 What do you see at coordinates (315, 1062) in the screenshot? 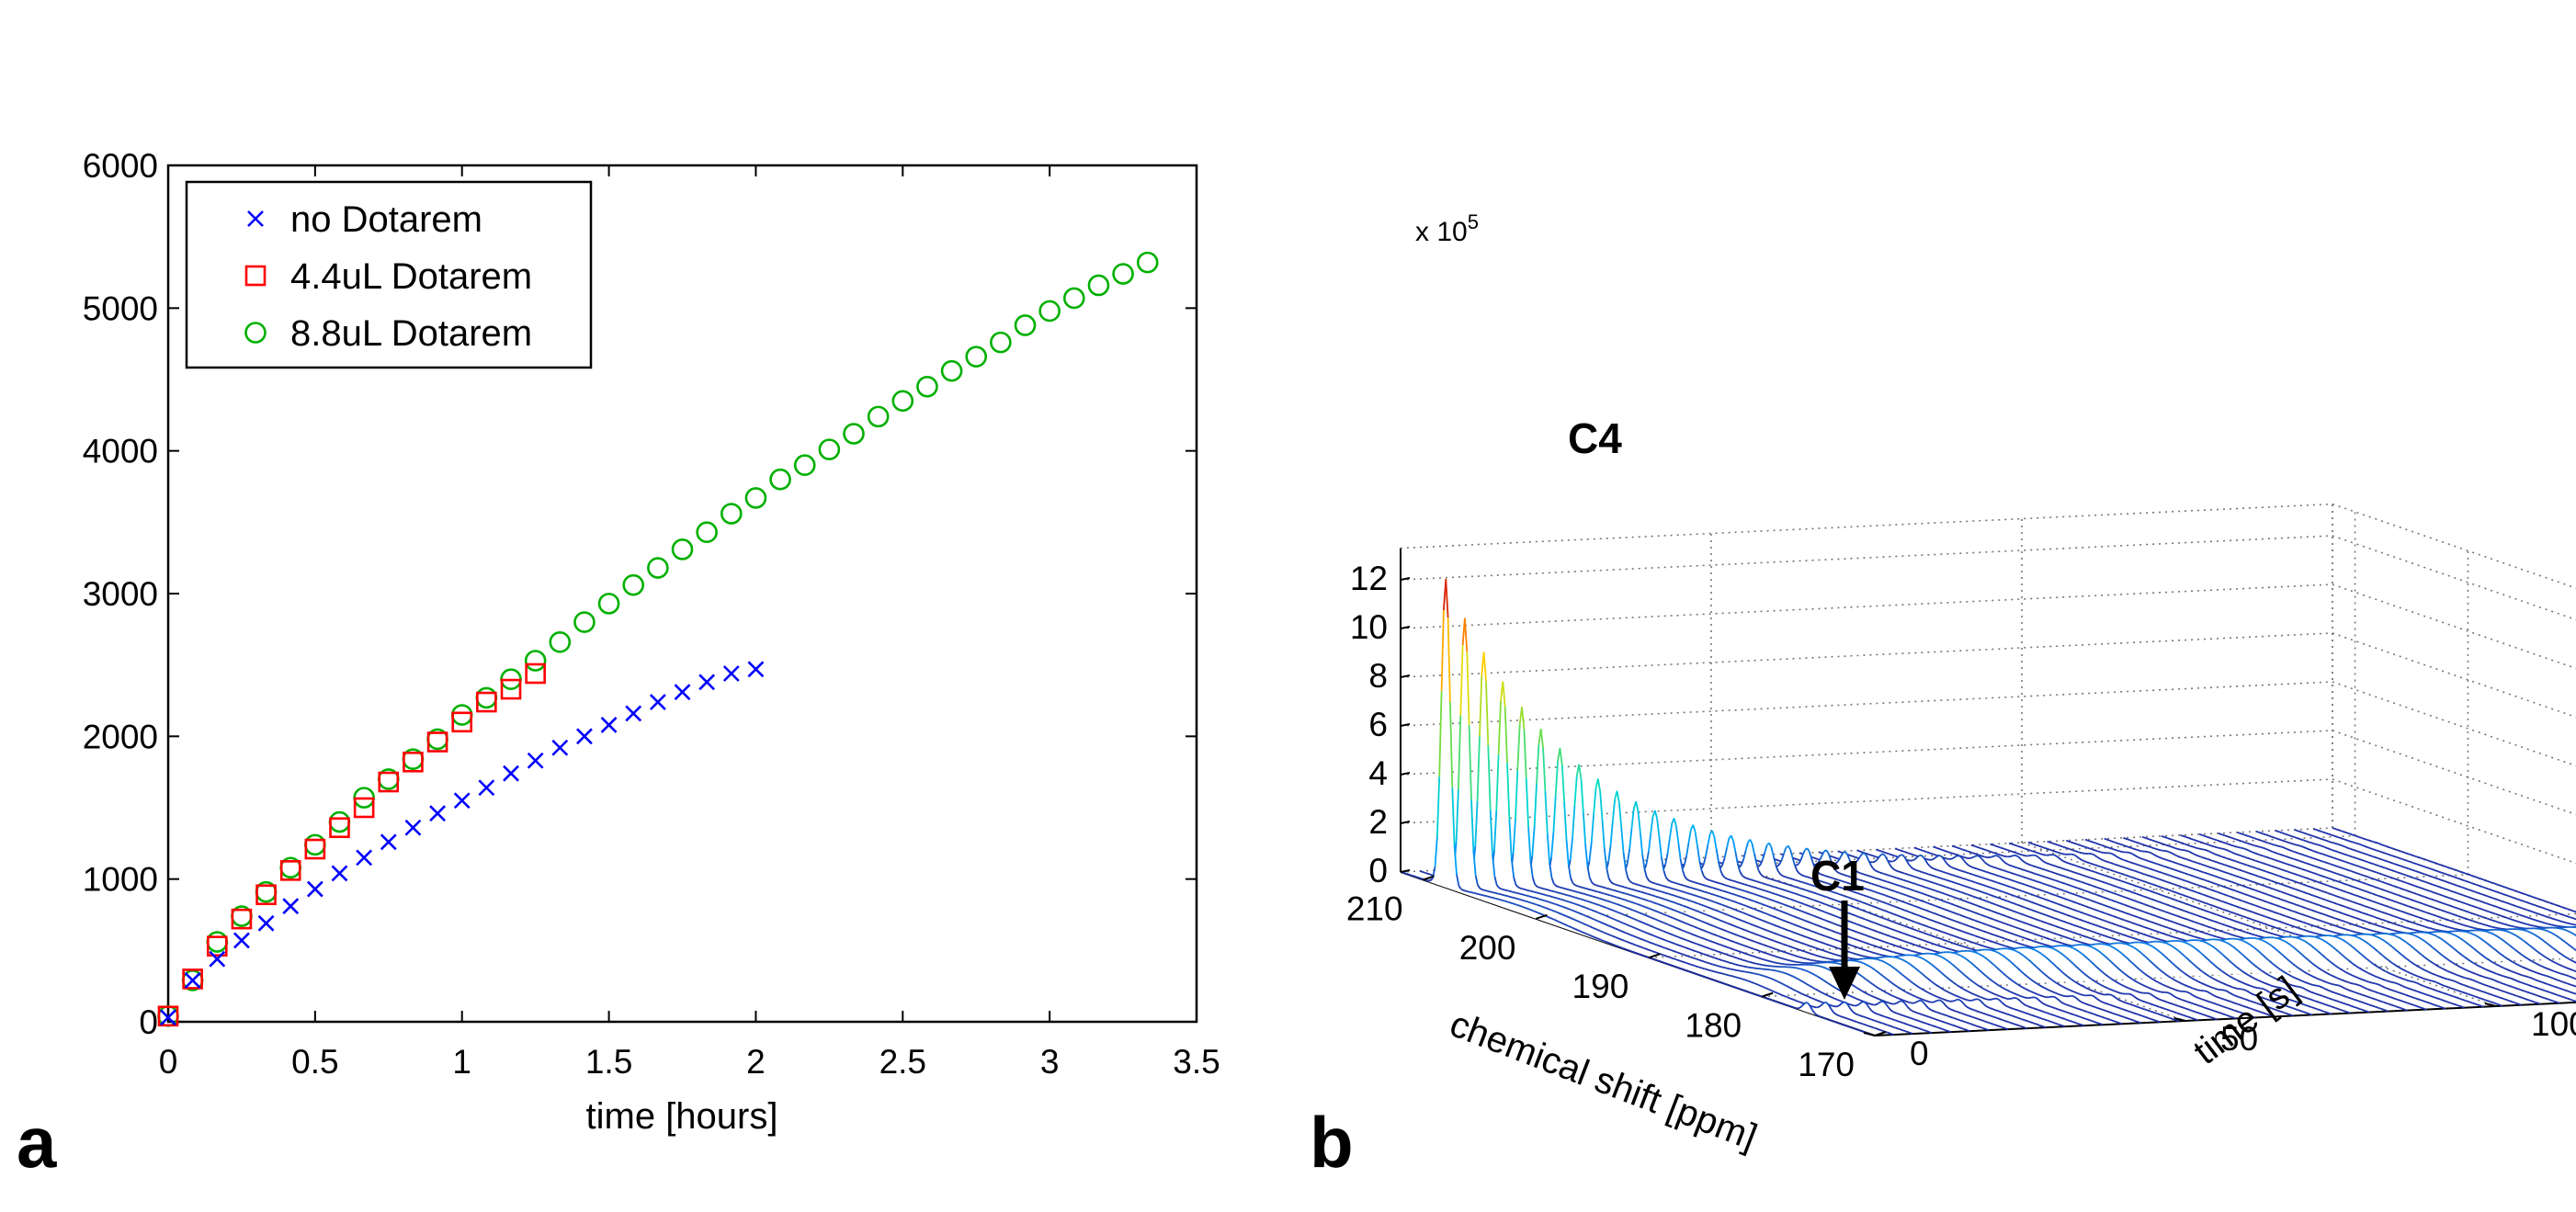
I see `x-tick-label: 0.5` at bounding box center [315, 1062].